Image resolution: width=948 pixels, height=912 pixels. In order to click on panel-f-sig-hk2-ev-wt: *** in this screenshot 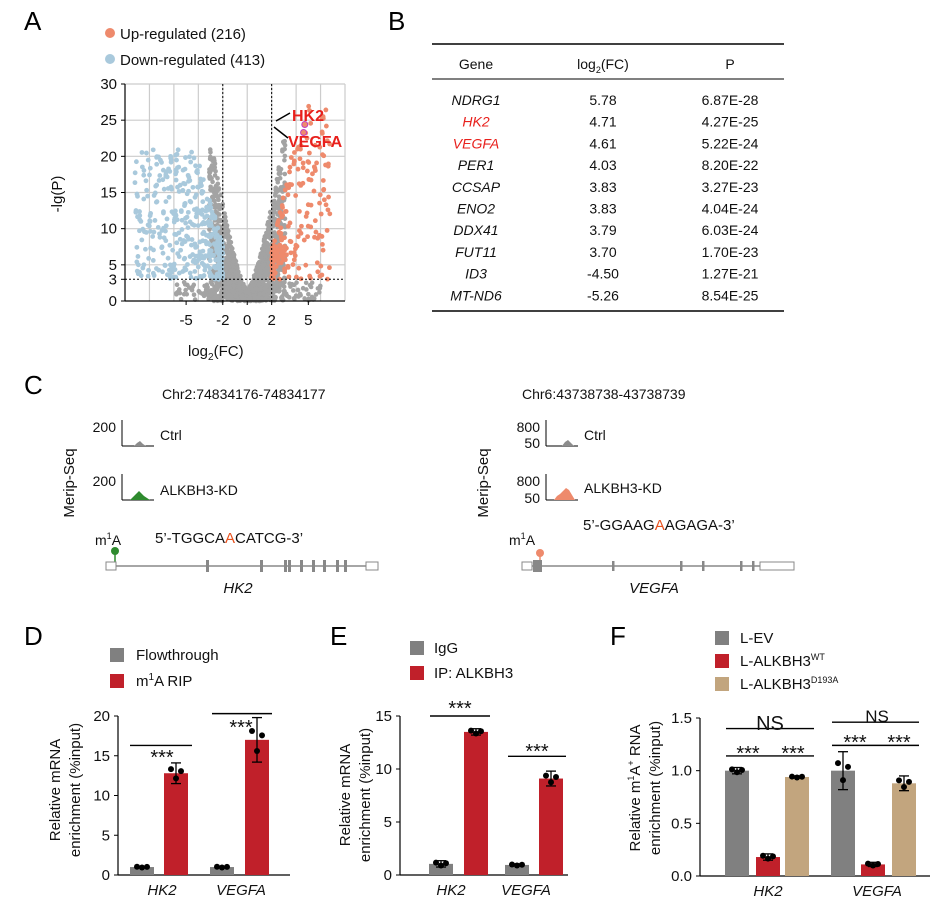, I will do `click(748, 754)`.